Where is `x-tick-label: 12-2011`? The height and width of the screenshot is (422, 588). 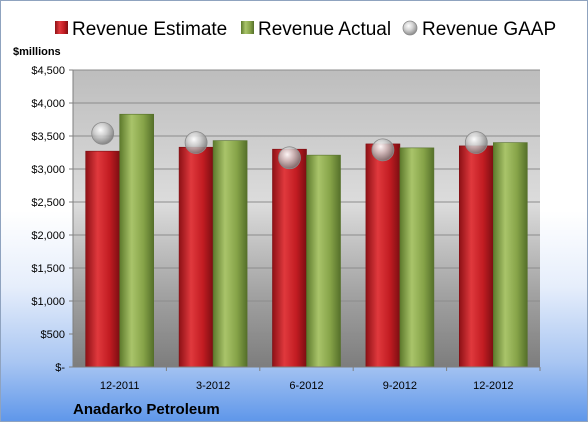
x-tick-label: 12-2011 is located at coordinates (120, 386).